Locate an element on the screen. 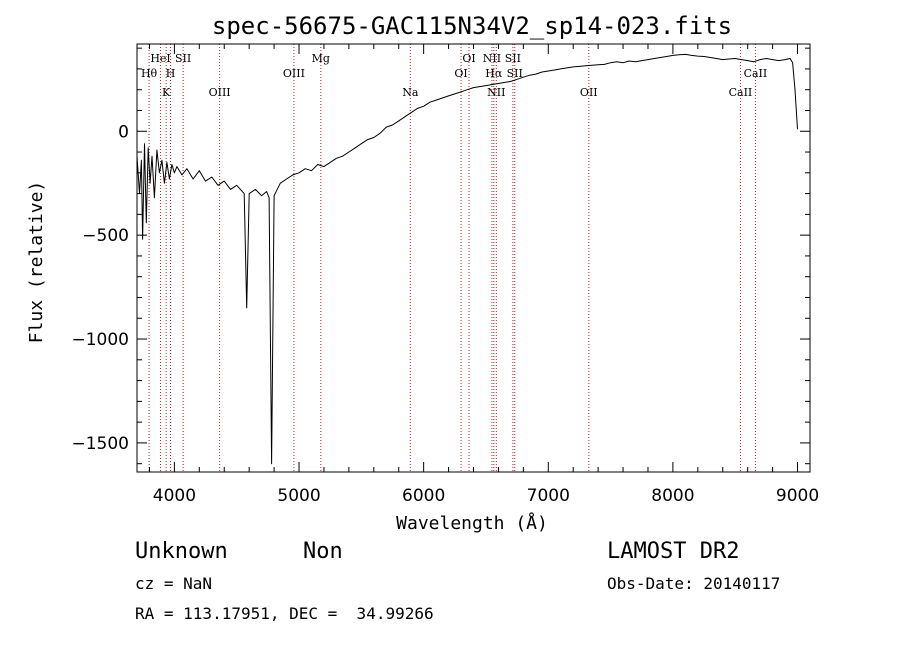 This screenshot has height=649, width=900. marker-label-7: Mg is located at coordinates (321, 58).